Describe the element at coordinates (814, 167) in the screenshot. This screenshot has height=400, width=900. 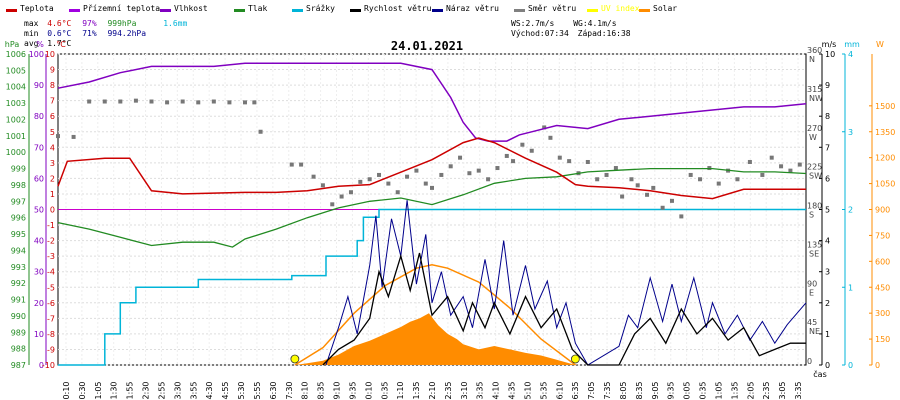
I see `wind-direction-tick-label: 225` at that location.